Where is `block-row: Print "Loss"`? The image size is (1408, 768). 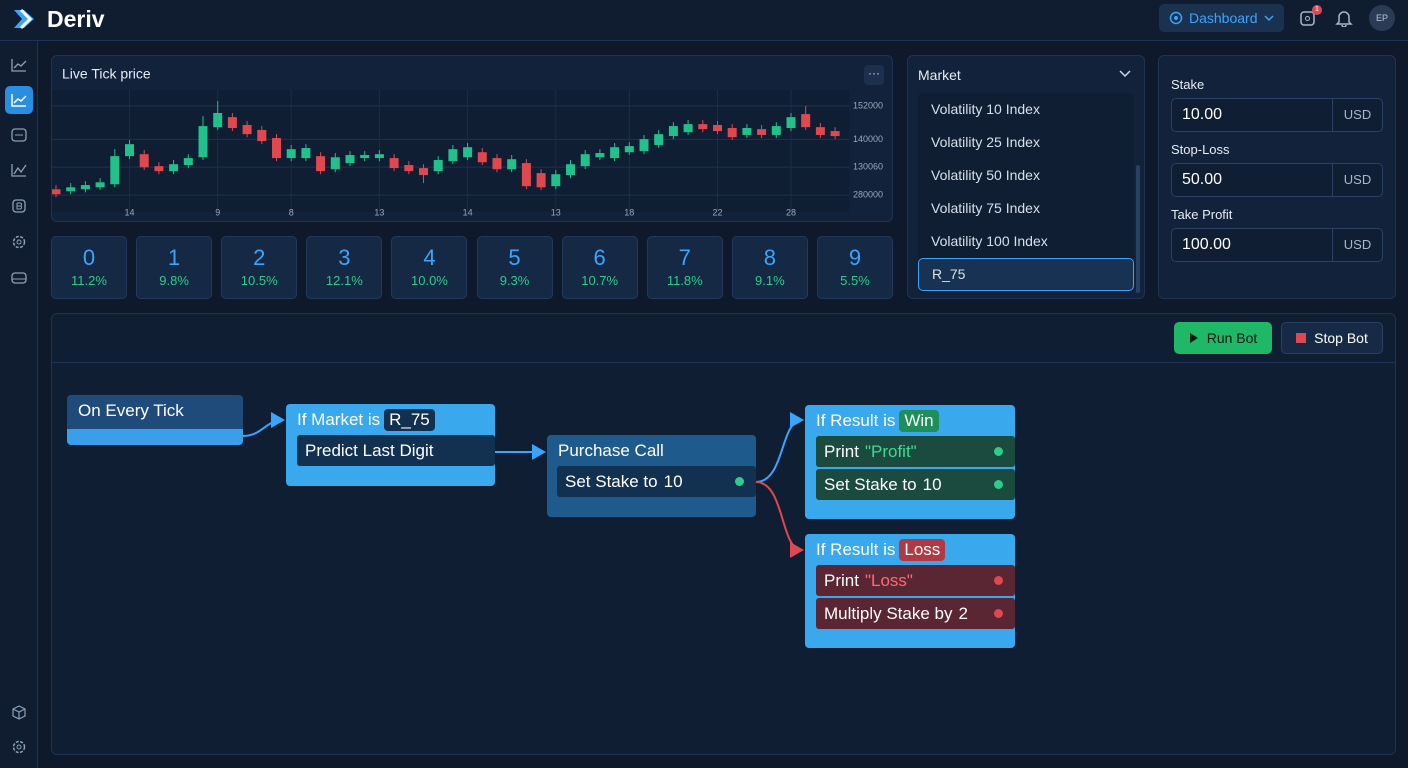
block-row: Print "Loss" is located at coordinates (915, 580).